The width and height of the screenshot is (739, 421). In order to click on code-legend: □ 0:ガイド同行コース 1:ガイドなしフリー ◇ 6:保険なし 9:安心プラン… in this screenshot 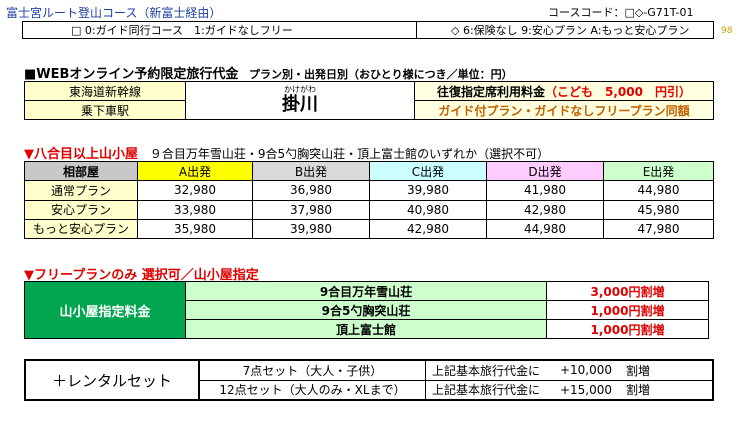, I will do `click(368, 30)`.